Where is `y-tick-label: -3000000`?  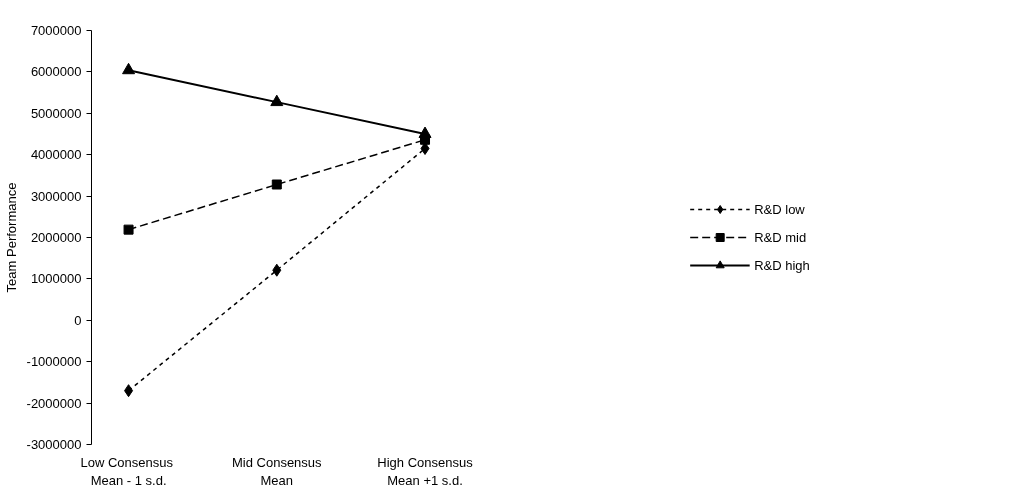 y-tick-label: -3000000 is located at coordinates (54, 444).